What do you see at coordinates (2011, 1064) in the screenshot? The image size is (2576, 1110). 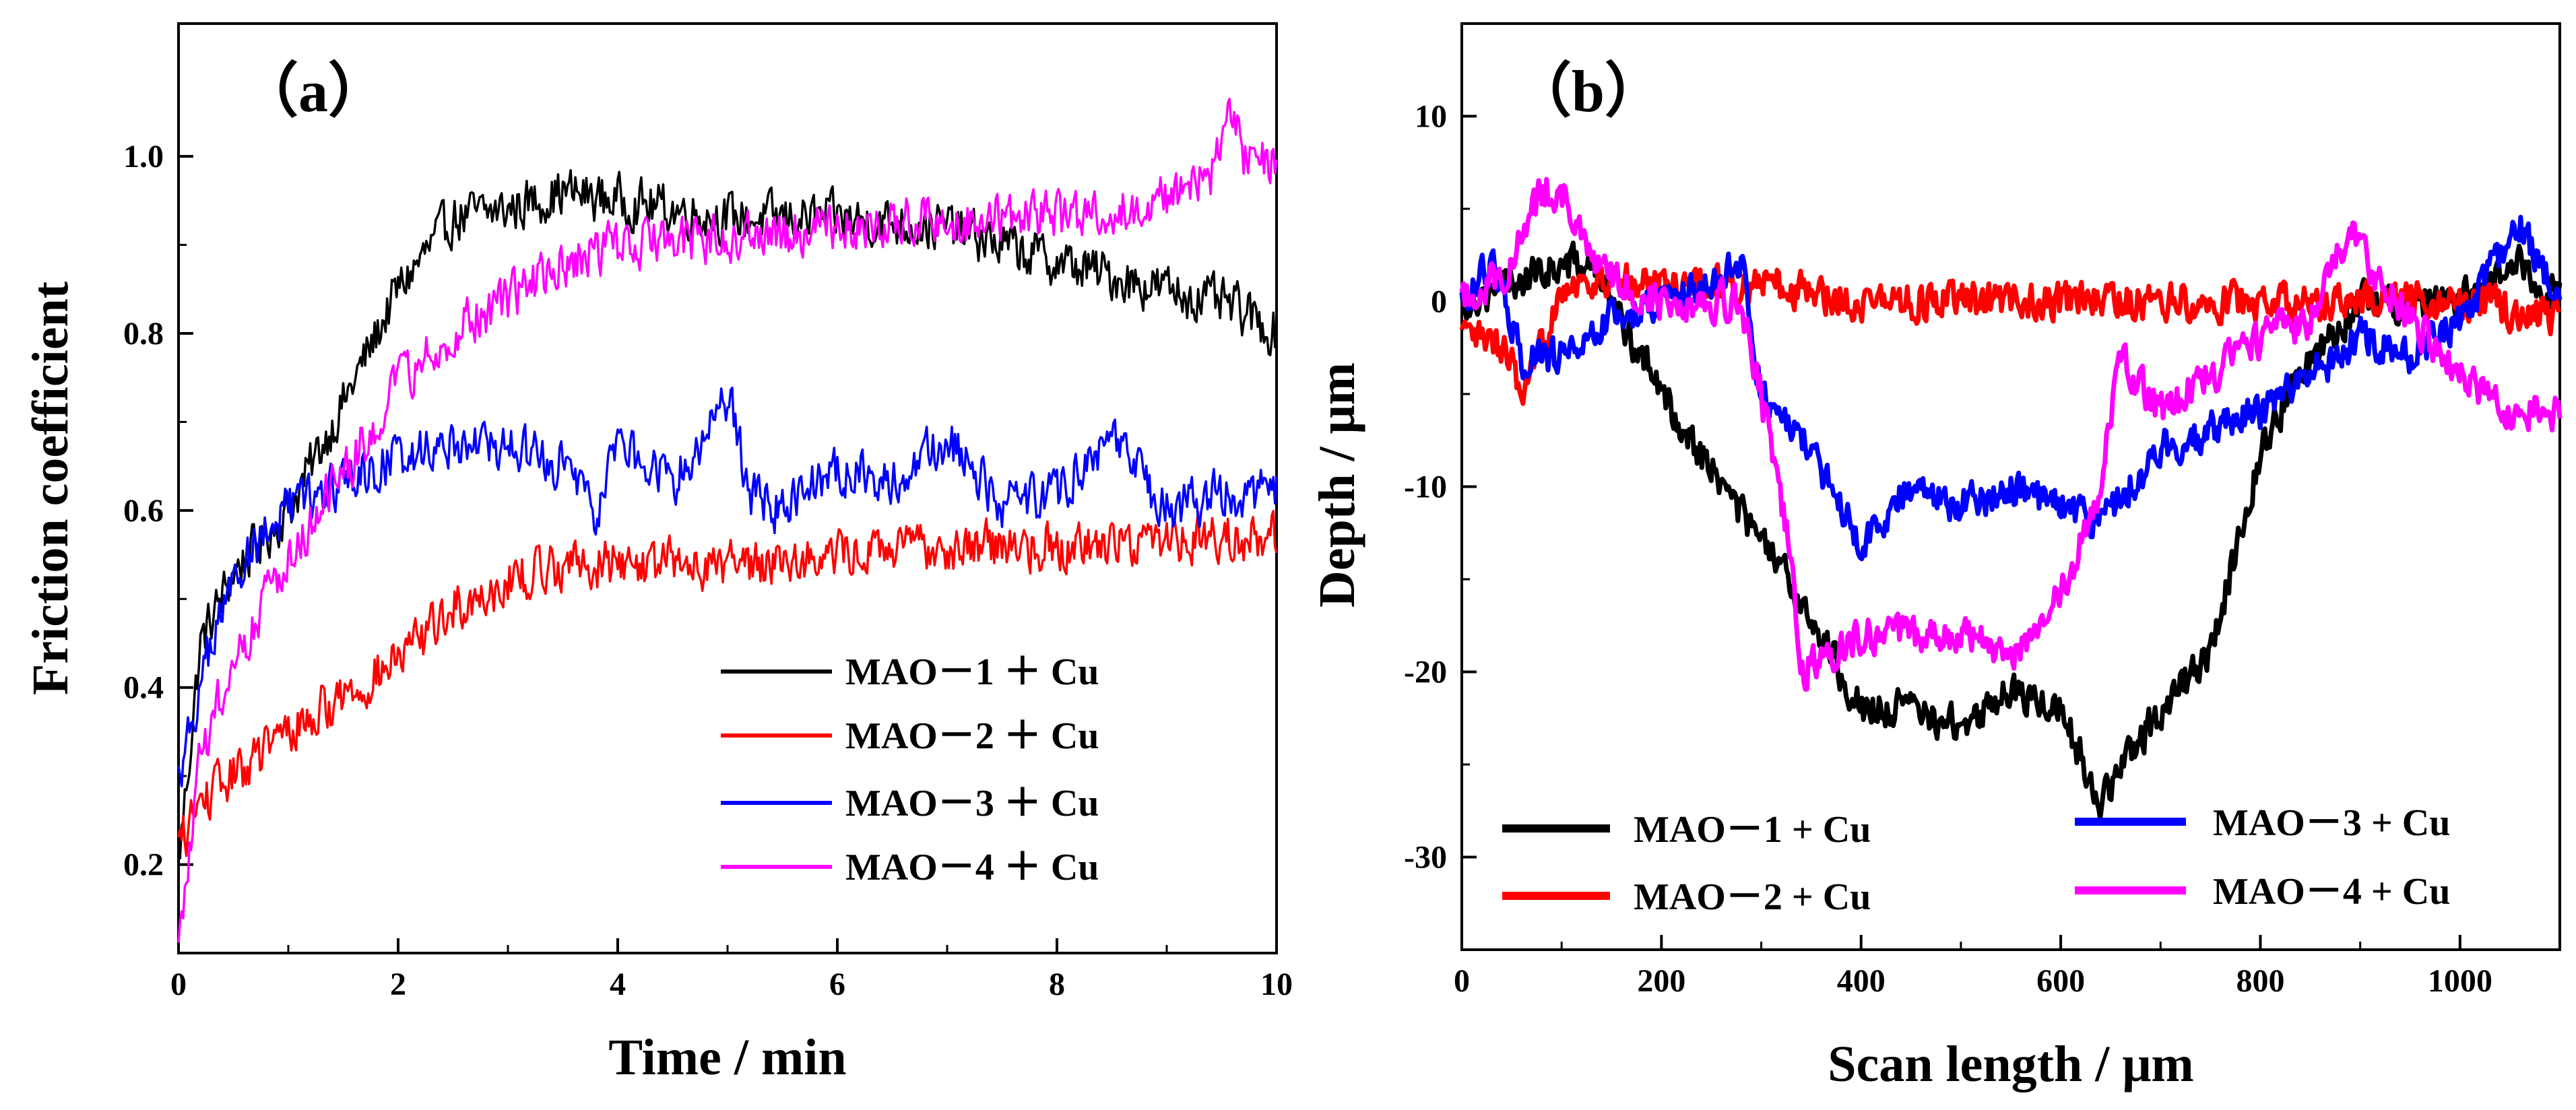 I see `panel-b-x-axis-title: Scan length / μm` at bounding box center [2011, 1064].